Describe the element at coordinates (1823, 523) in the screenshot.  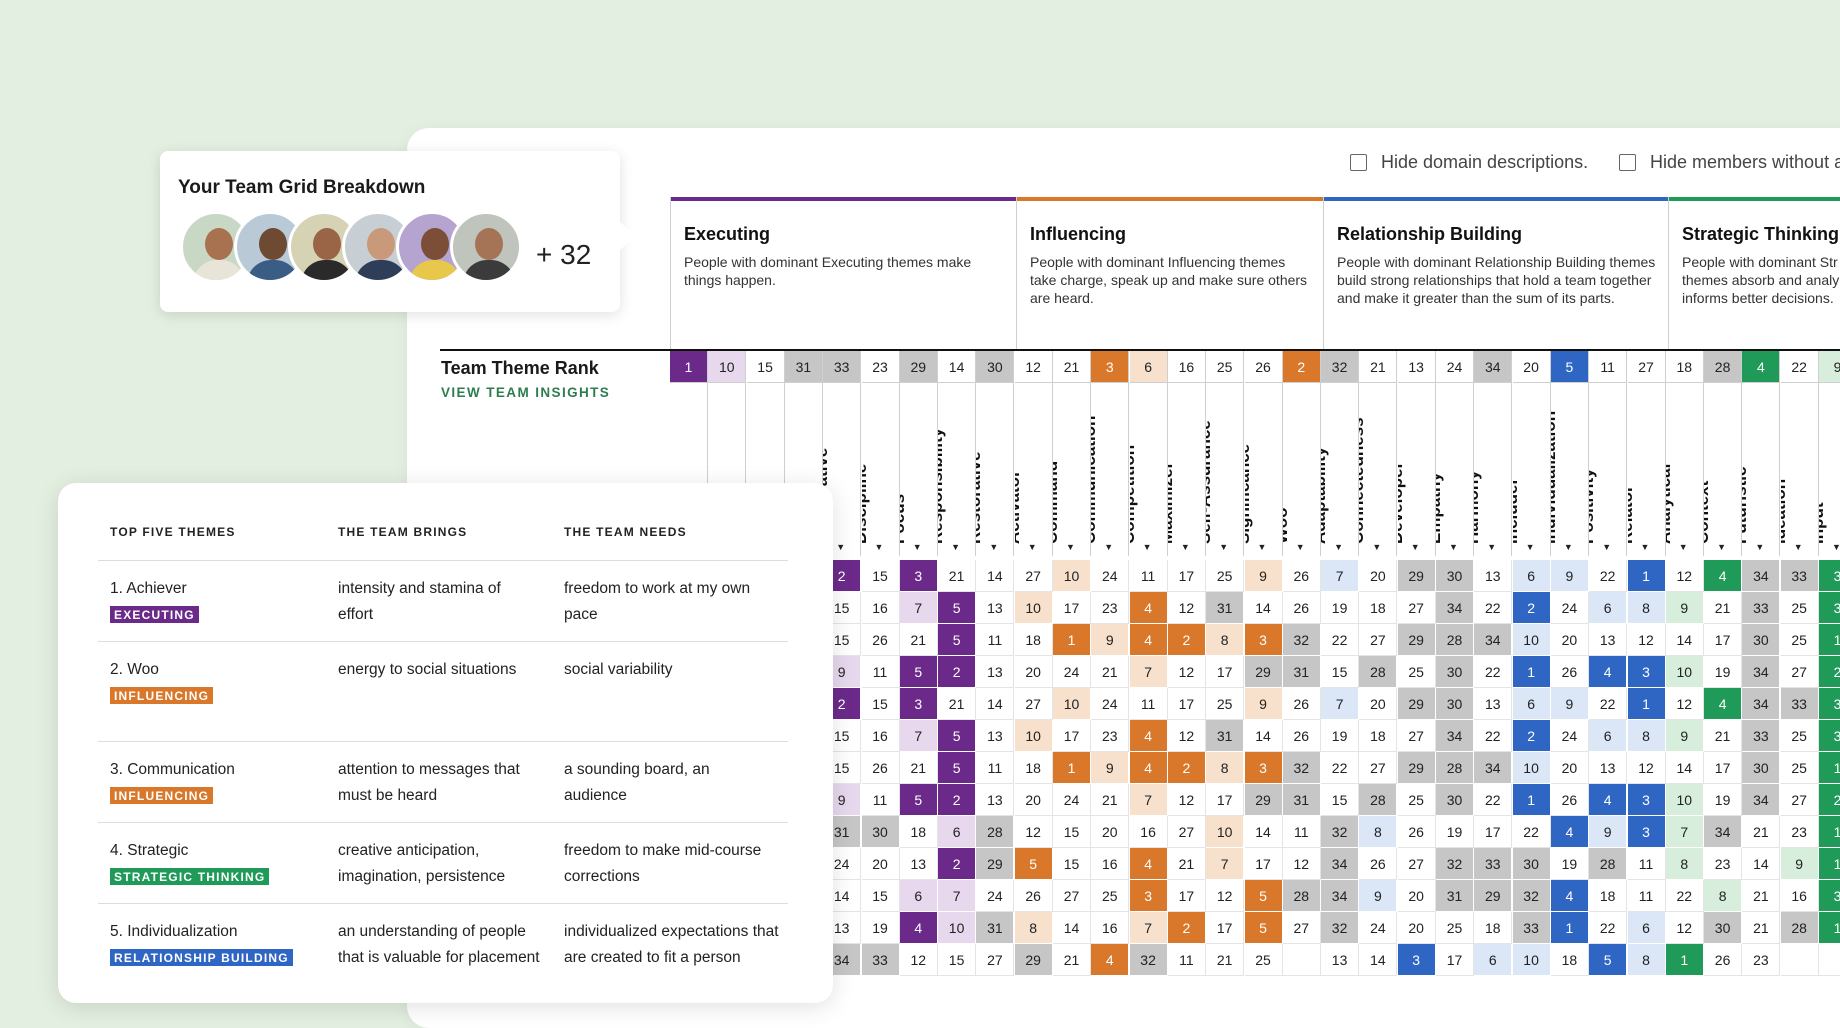
I see `theme-name: Input` at that location.